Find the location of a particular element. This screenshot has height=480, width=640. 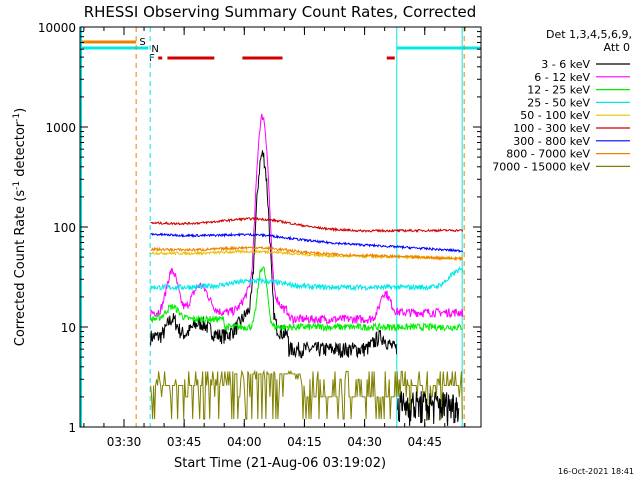

legend-entry-label: 800 - 7000 keV is located at coordinates (548, 154).